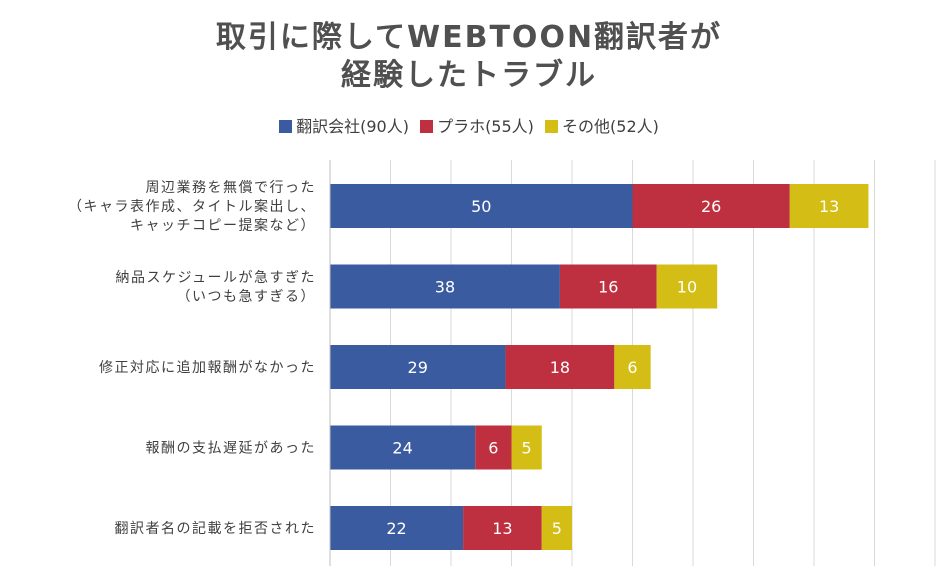  I want to click on category-label: 修正対応に追加報酬がなかった, so click(207, 368).